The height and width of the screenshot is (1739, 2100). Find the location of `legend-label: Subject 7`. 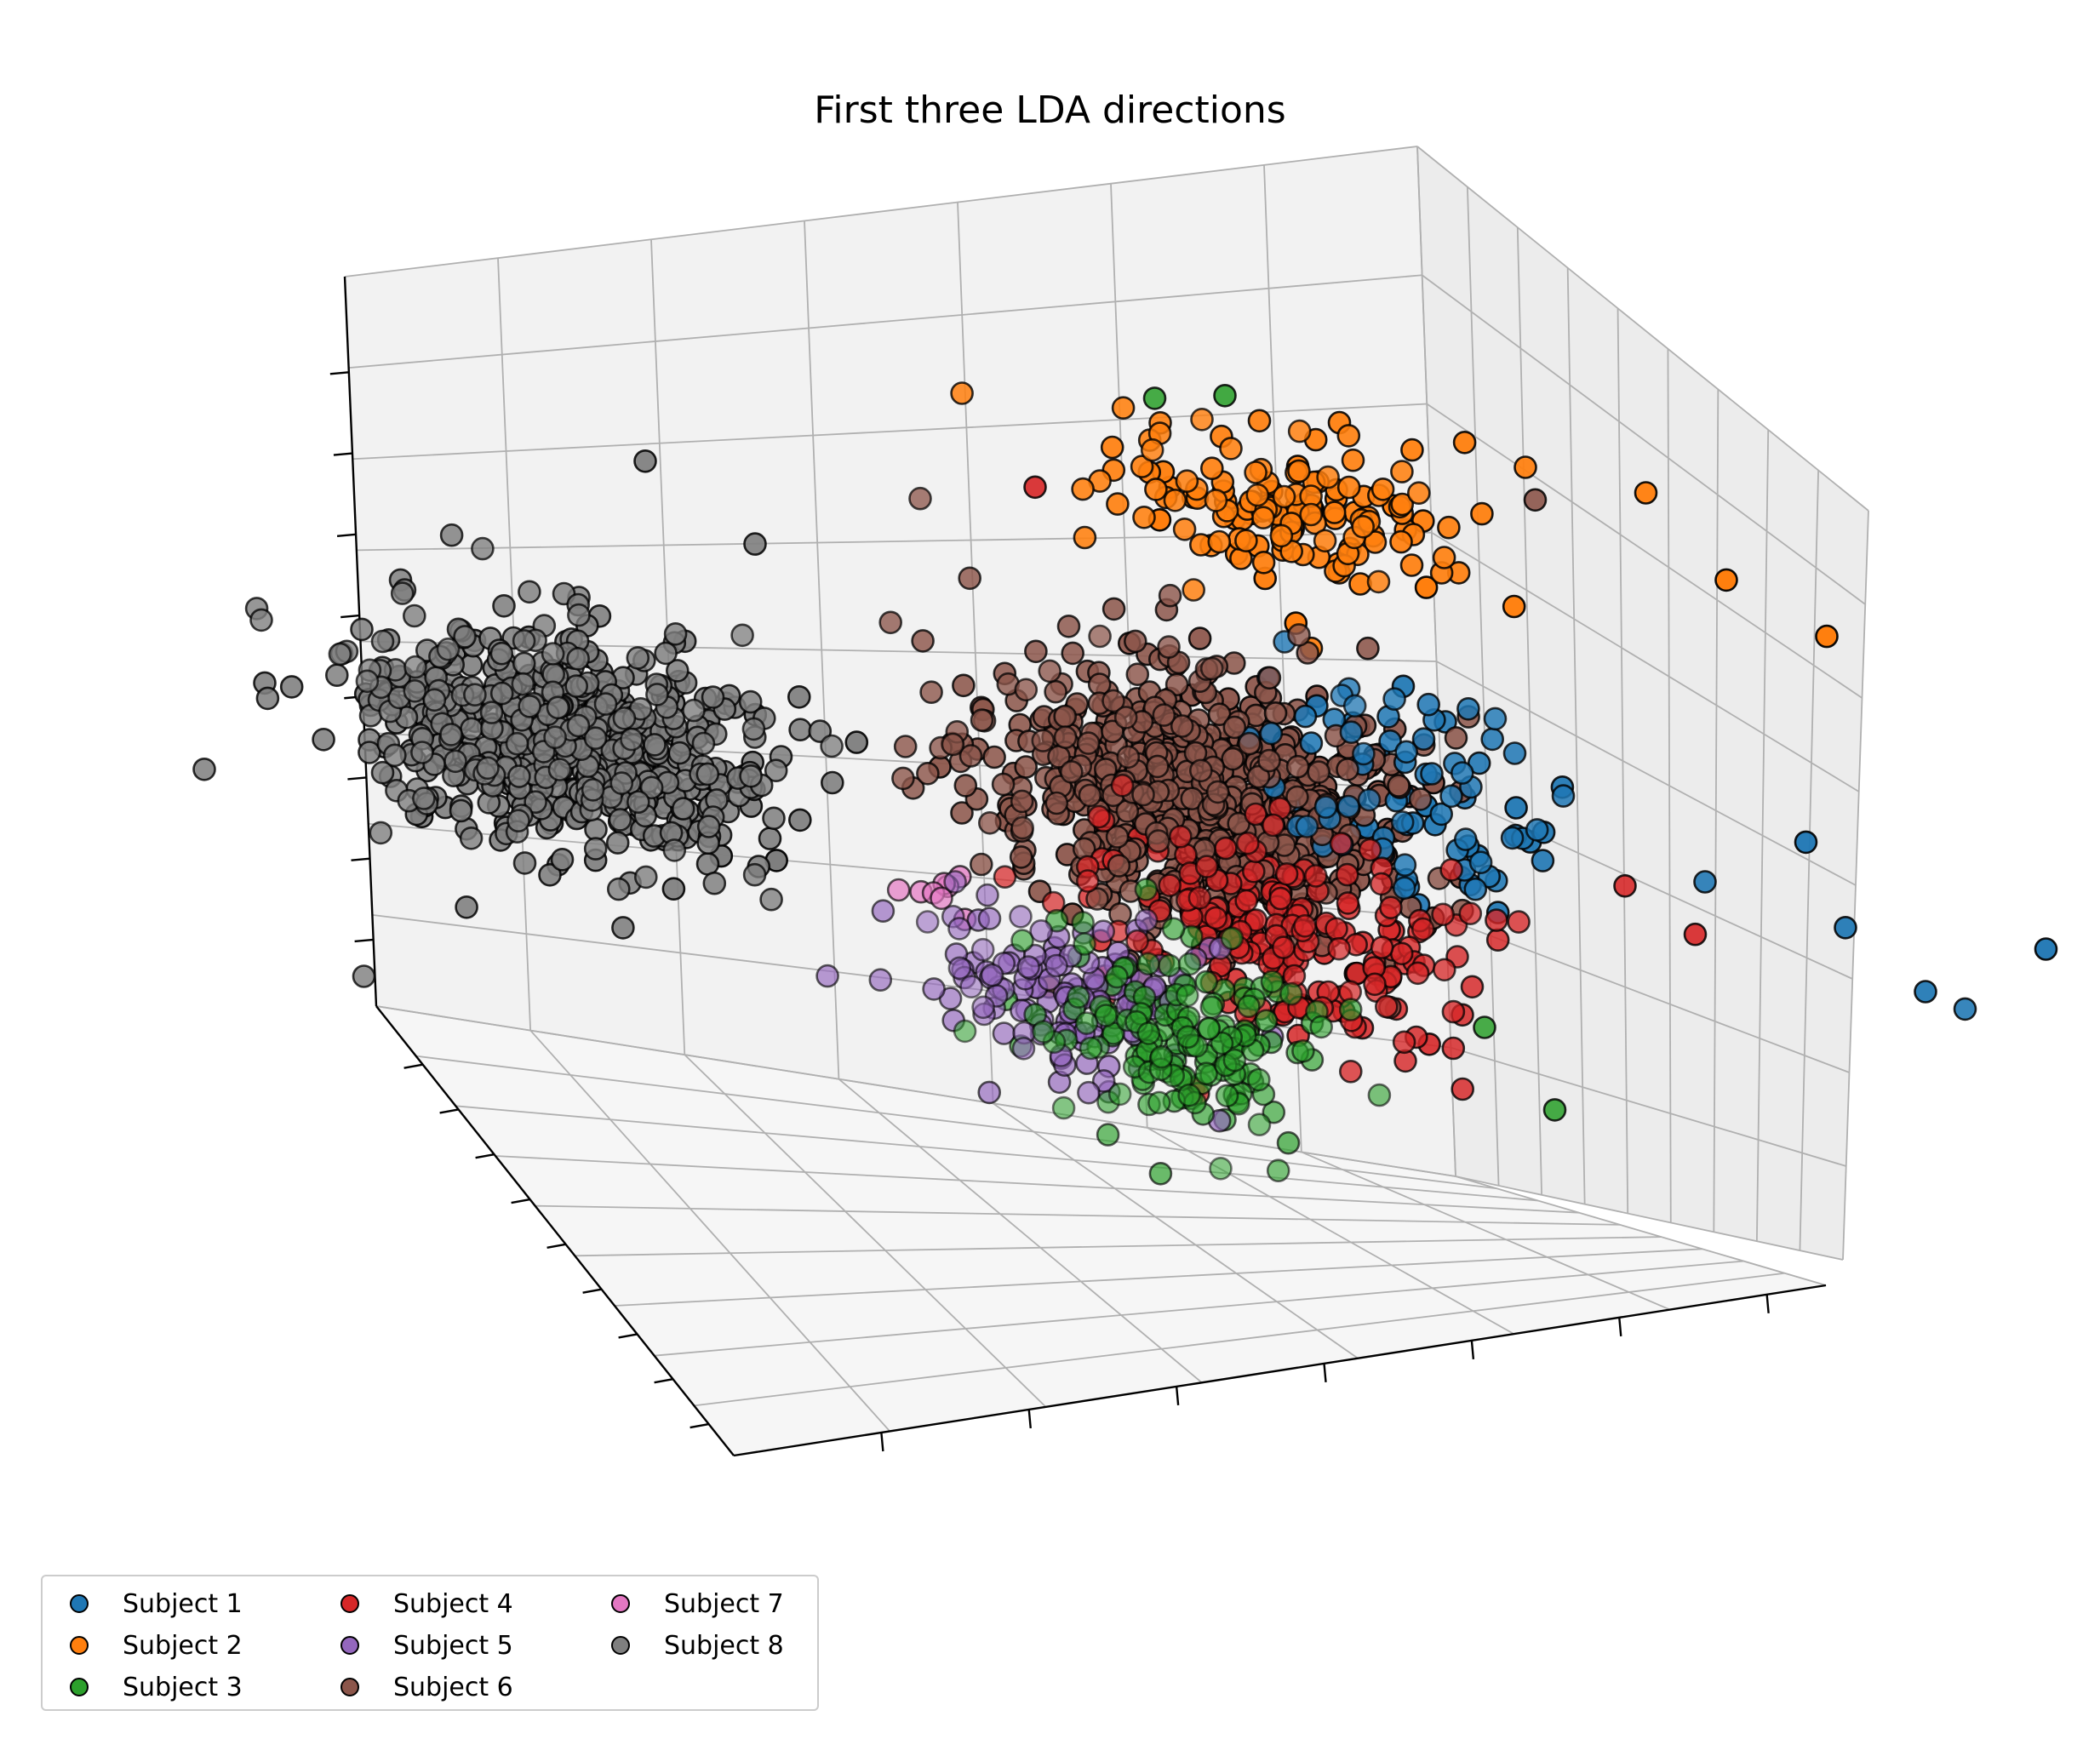

legend-label: Subject 7 is located at coordinates (724, 1603).